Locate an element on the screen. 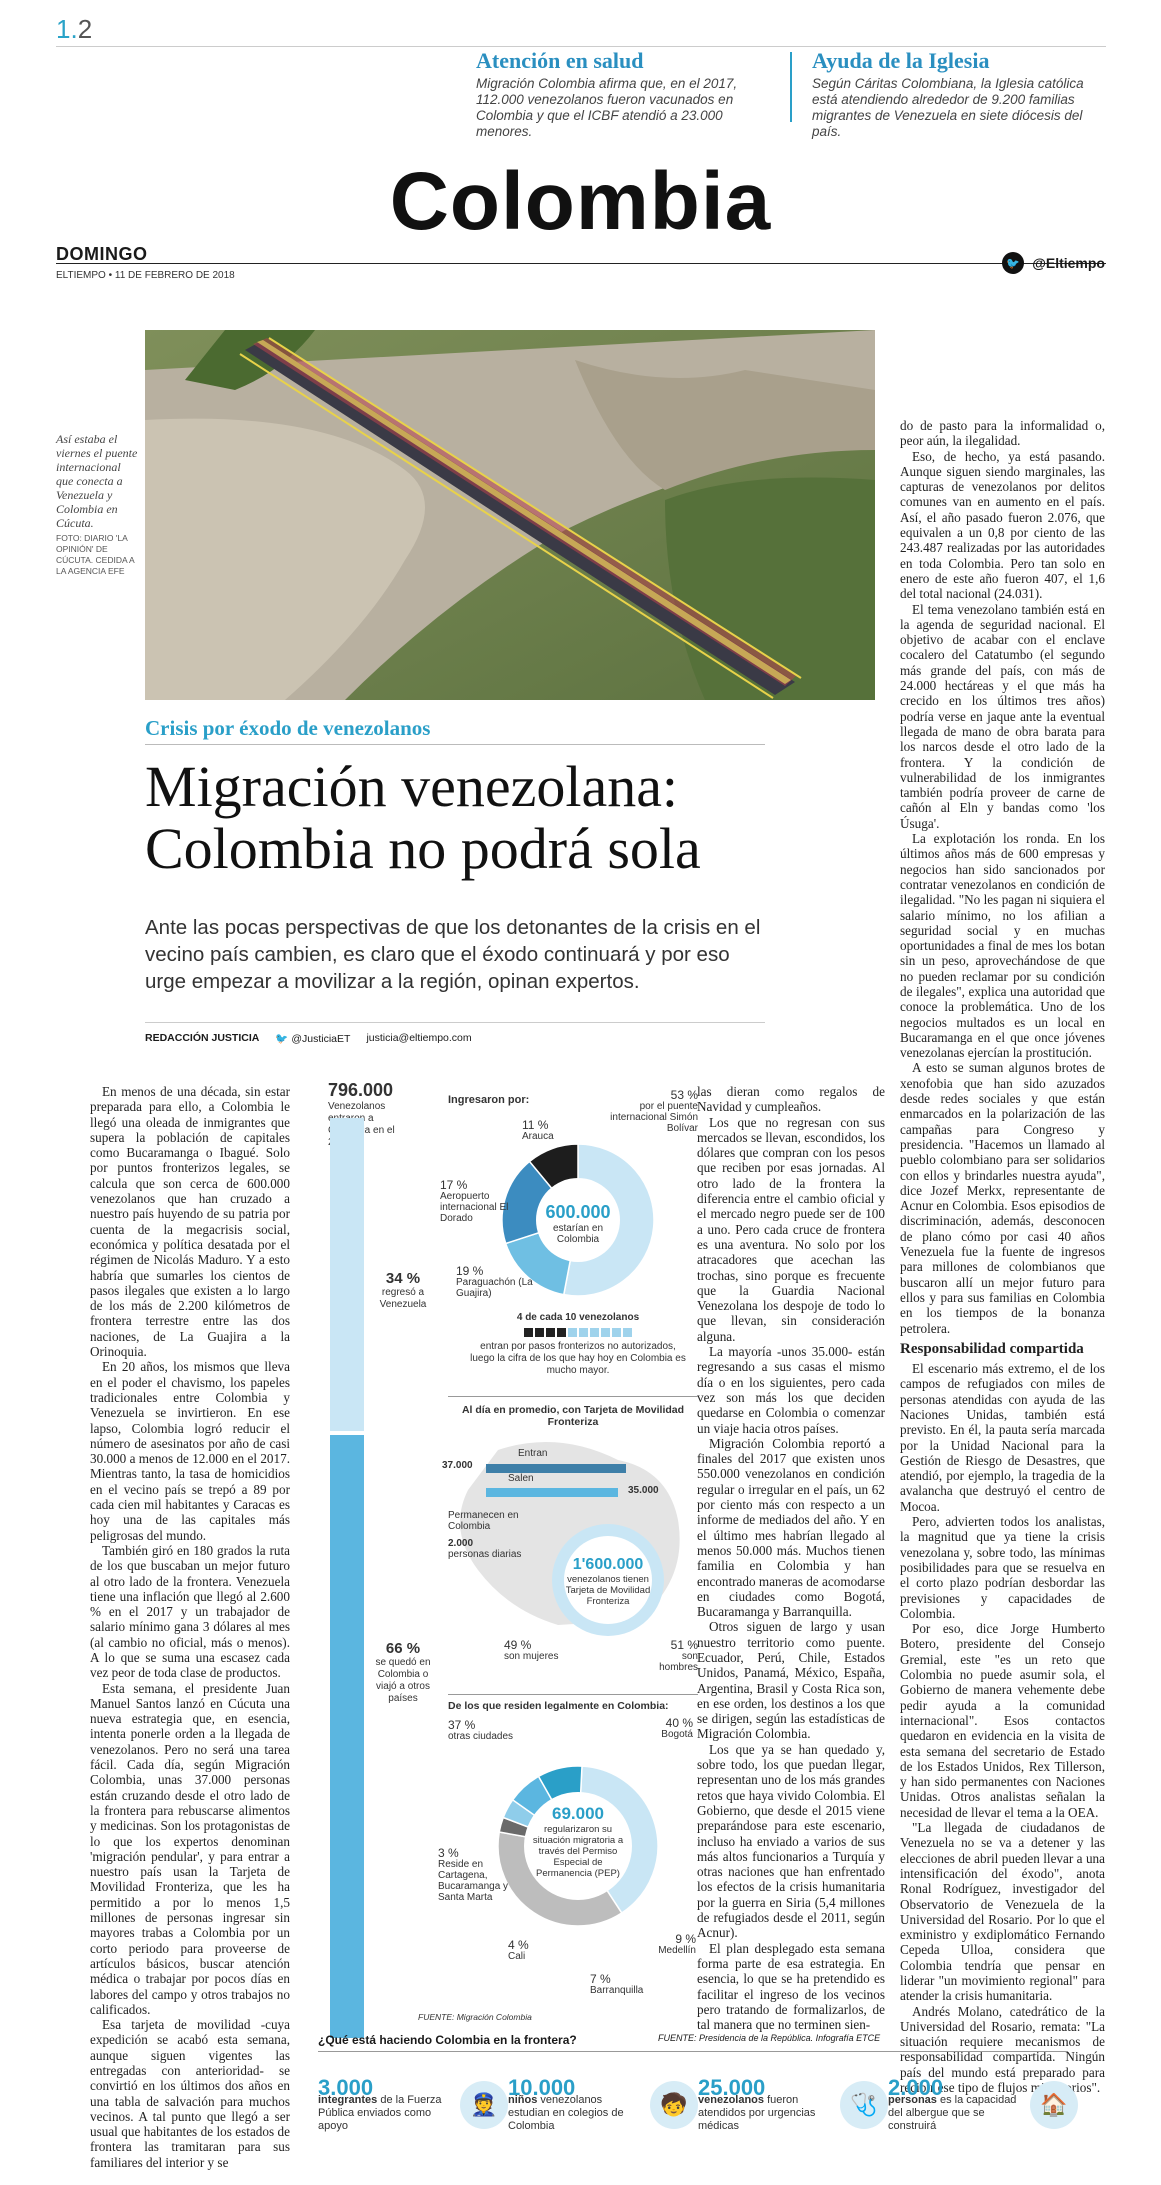  men: 51 % son hombres is located at coordinates (678, 1655).